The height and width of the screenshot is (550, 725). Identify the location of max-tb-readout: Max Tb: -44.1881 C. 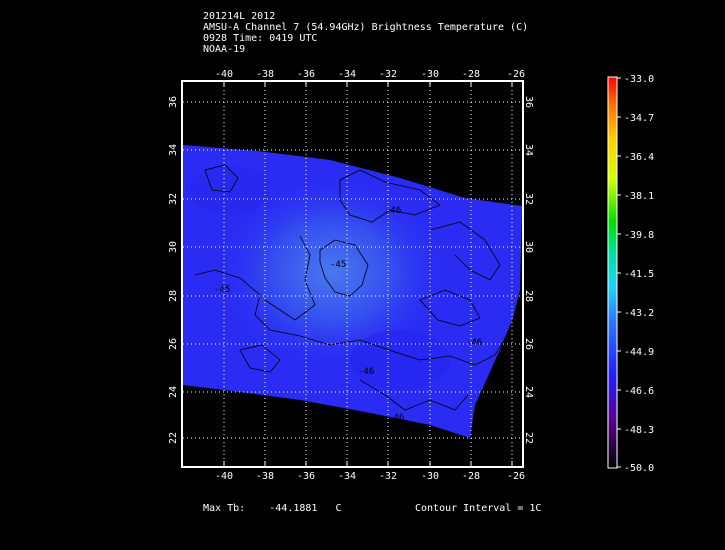
(272, 508).